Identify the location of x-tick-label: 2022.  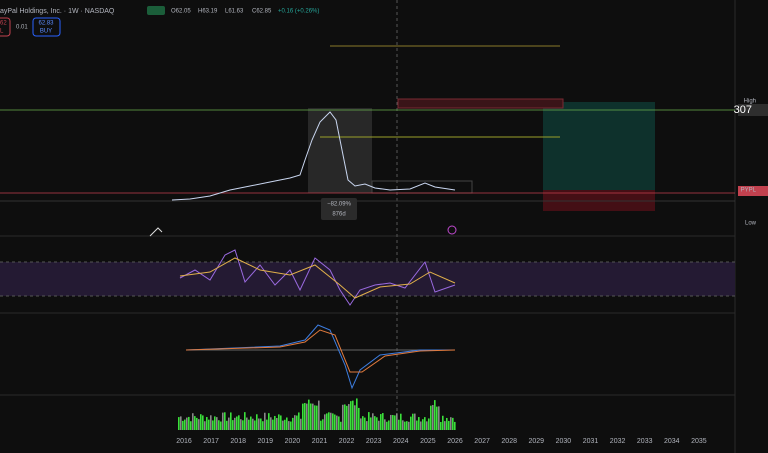
(347, 441).